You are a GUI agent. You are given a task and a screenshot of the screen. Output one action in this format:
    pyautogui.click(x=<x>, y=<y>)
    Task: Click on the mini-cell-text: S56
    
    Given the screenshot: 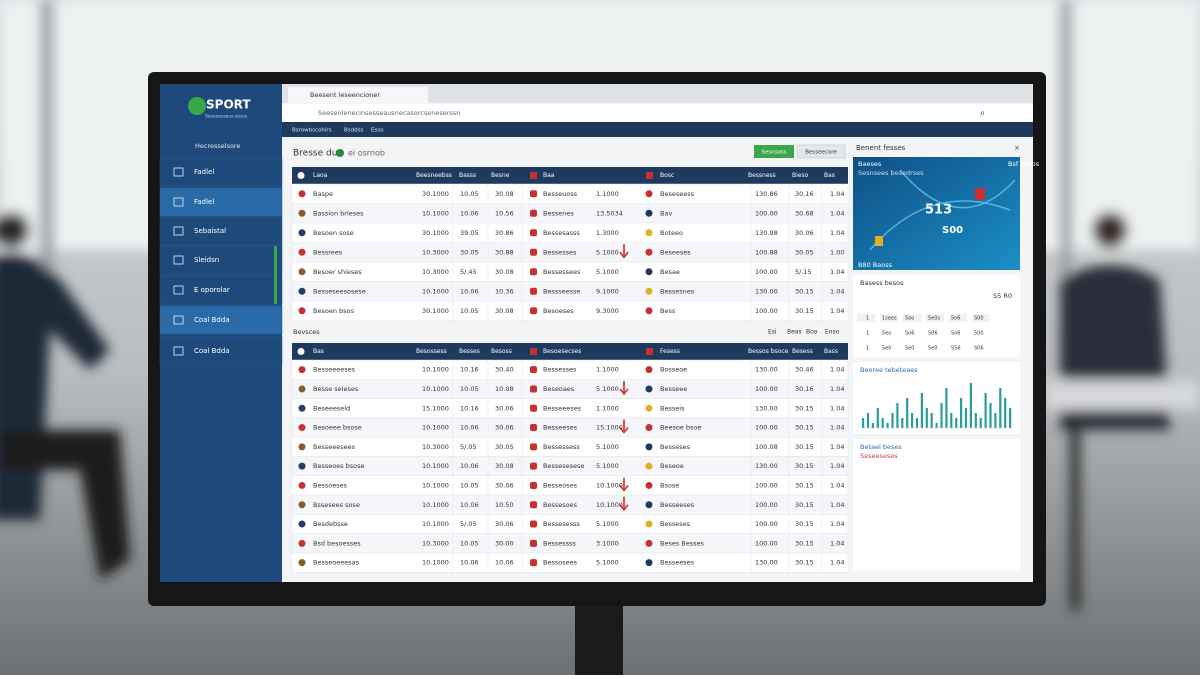 What is the action you would take?
    pyautogui.click(x=956, y=349)
    